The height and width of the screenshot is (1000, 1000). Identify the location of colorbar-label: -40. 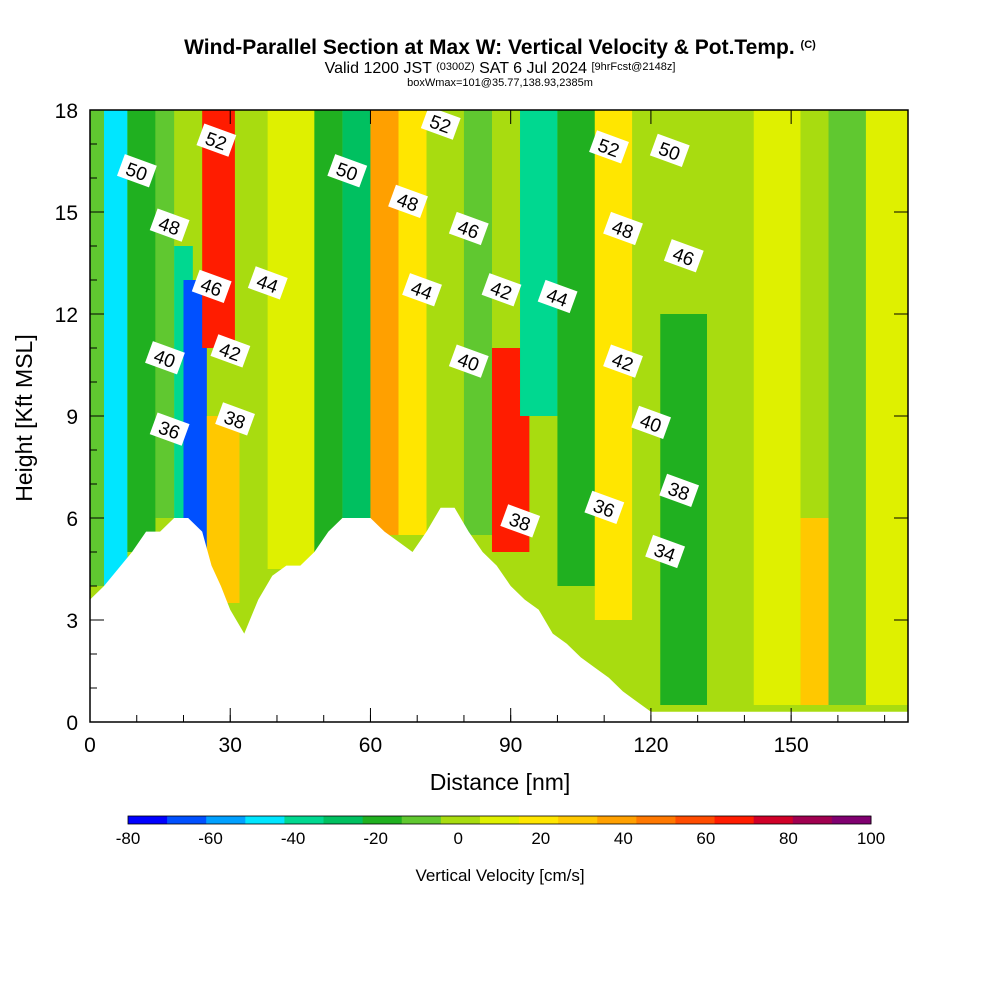
(293, 838).